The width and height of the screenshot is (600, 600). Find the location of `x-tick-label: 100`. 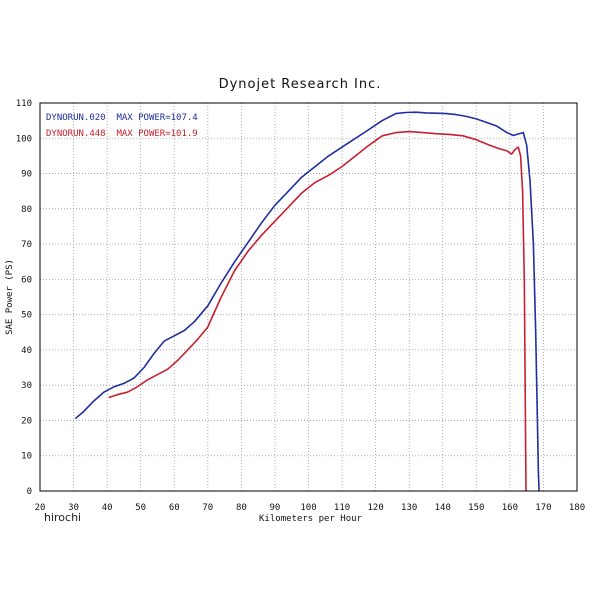

x-tick-label: 100 is located at coordinates (308, 508).